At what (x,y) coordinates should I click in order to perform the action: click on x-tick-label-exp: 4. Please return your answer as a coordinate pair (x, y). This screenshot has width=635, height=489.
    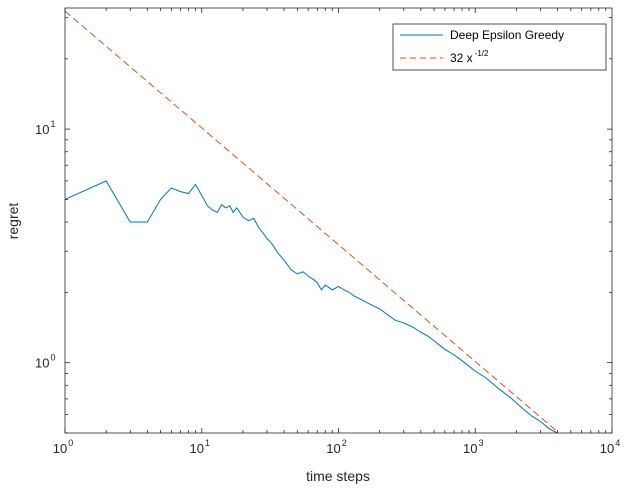
    Looking at the image, I should click on (617, 443).